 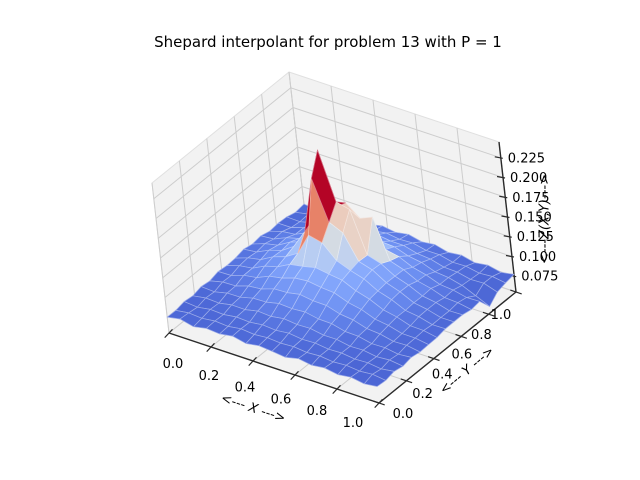 What do you see at coordinates (245, 388) in the screenshot?
I see `x-tick-label: 0.4` at bounding box center [245, 388].